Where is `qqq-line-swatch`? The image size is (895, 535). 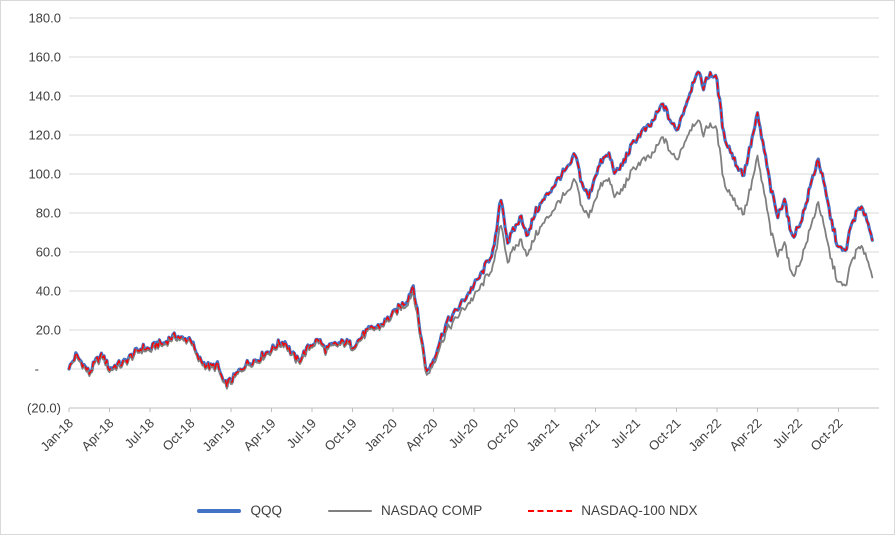
qqq-line-swatch is located at coordinates (219, 510).